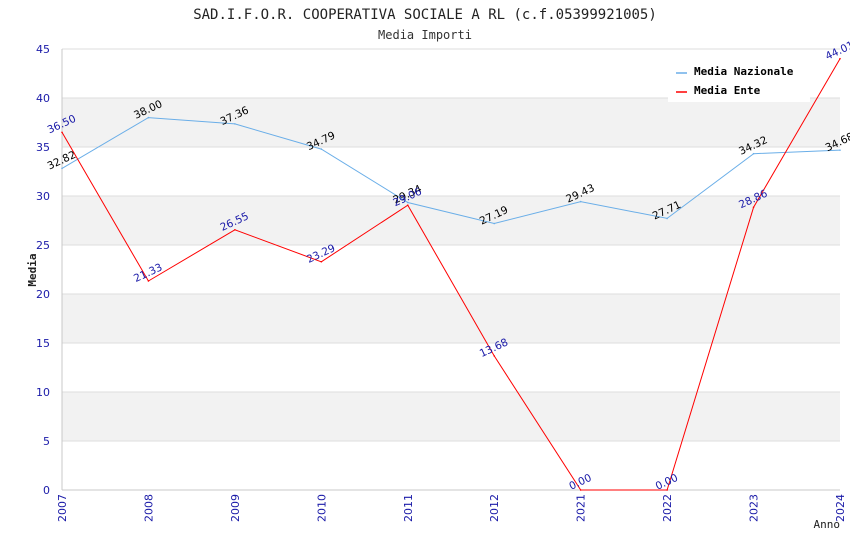 This screenshot has width=850, height=550. I want to click on y-tick-label: 35, so click(43, 147).